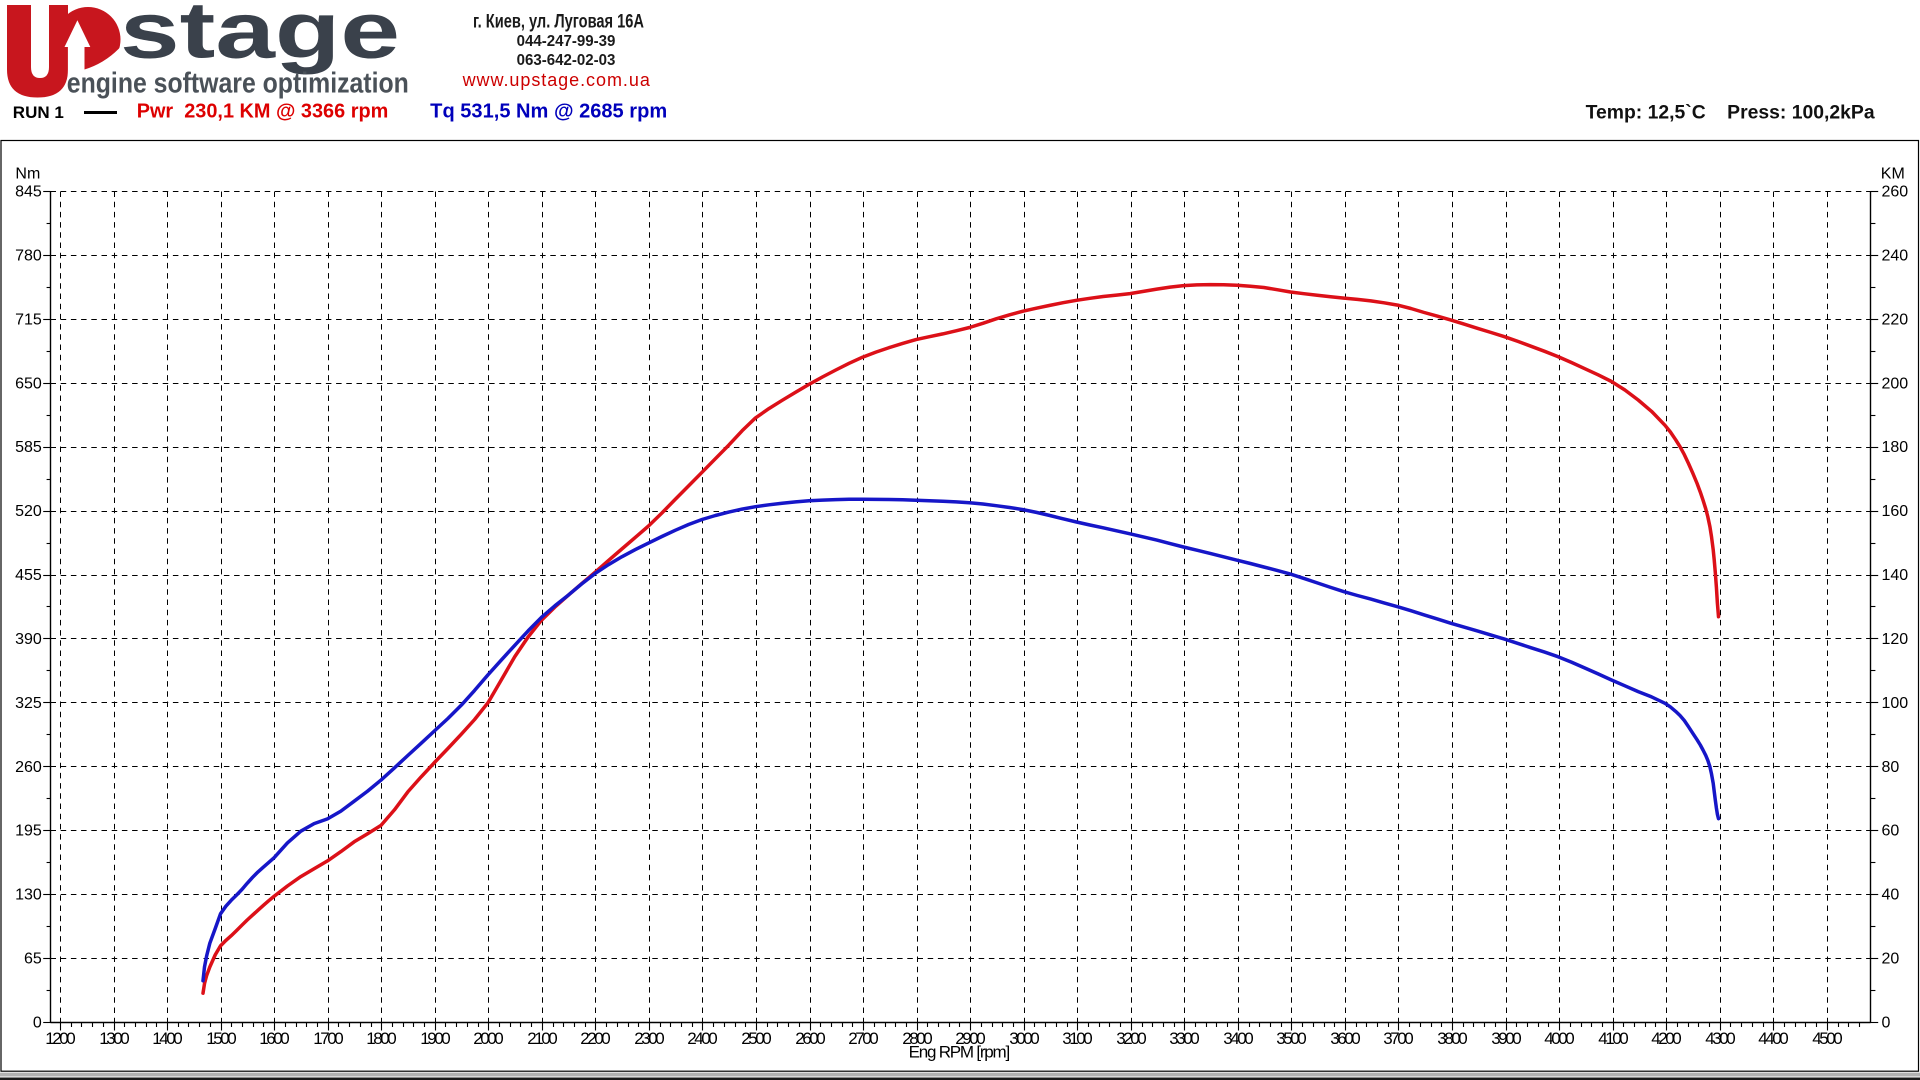 This screenshot has height=1080, width=1920. Describe the element at coordinates (263, 112) in the screenshot. I see `svg-text: Pwr 230,1 KM @ 3366 rpm` at that location.